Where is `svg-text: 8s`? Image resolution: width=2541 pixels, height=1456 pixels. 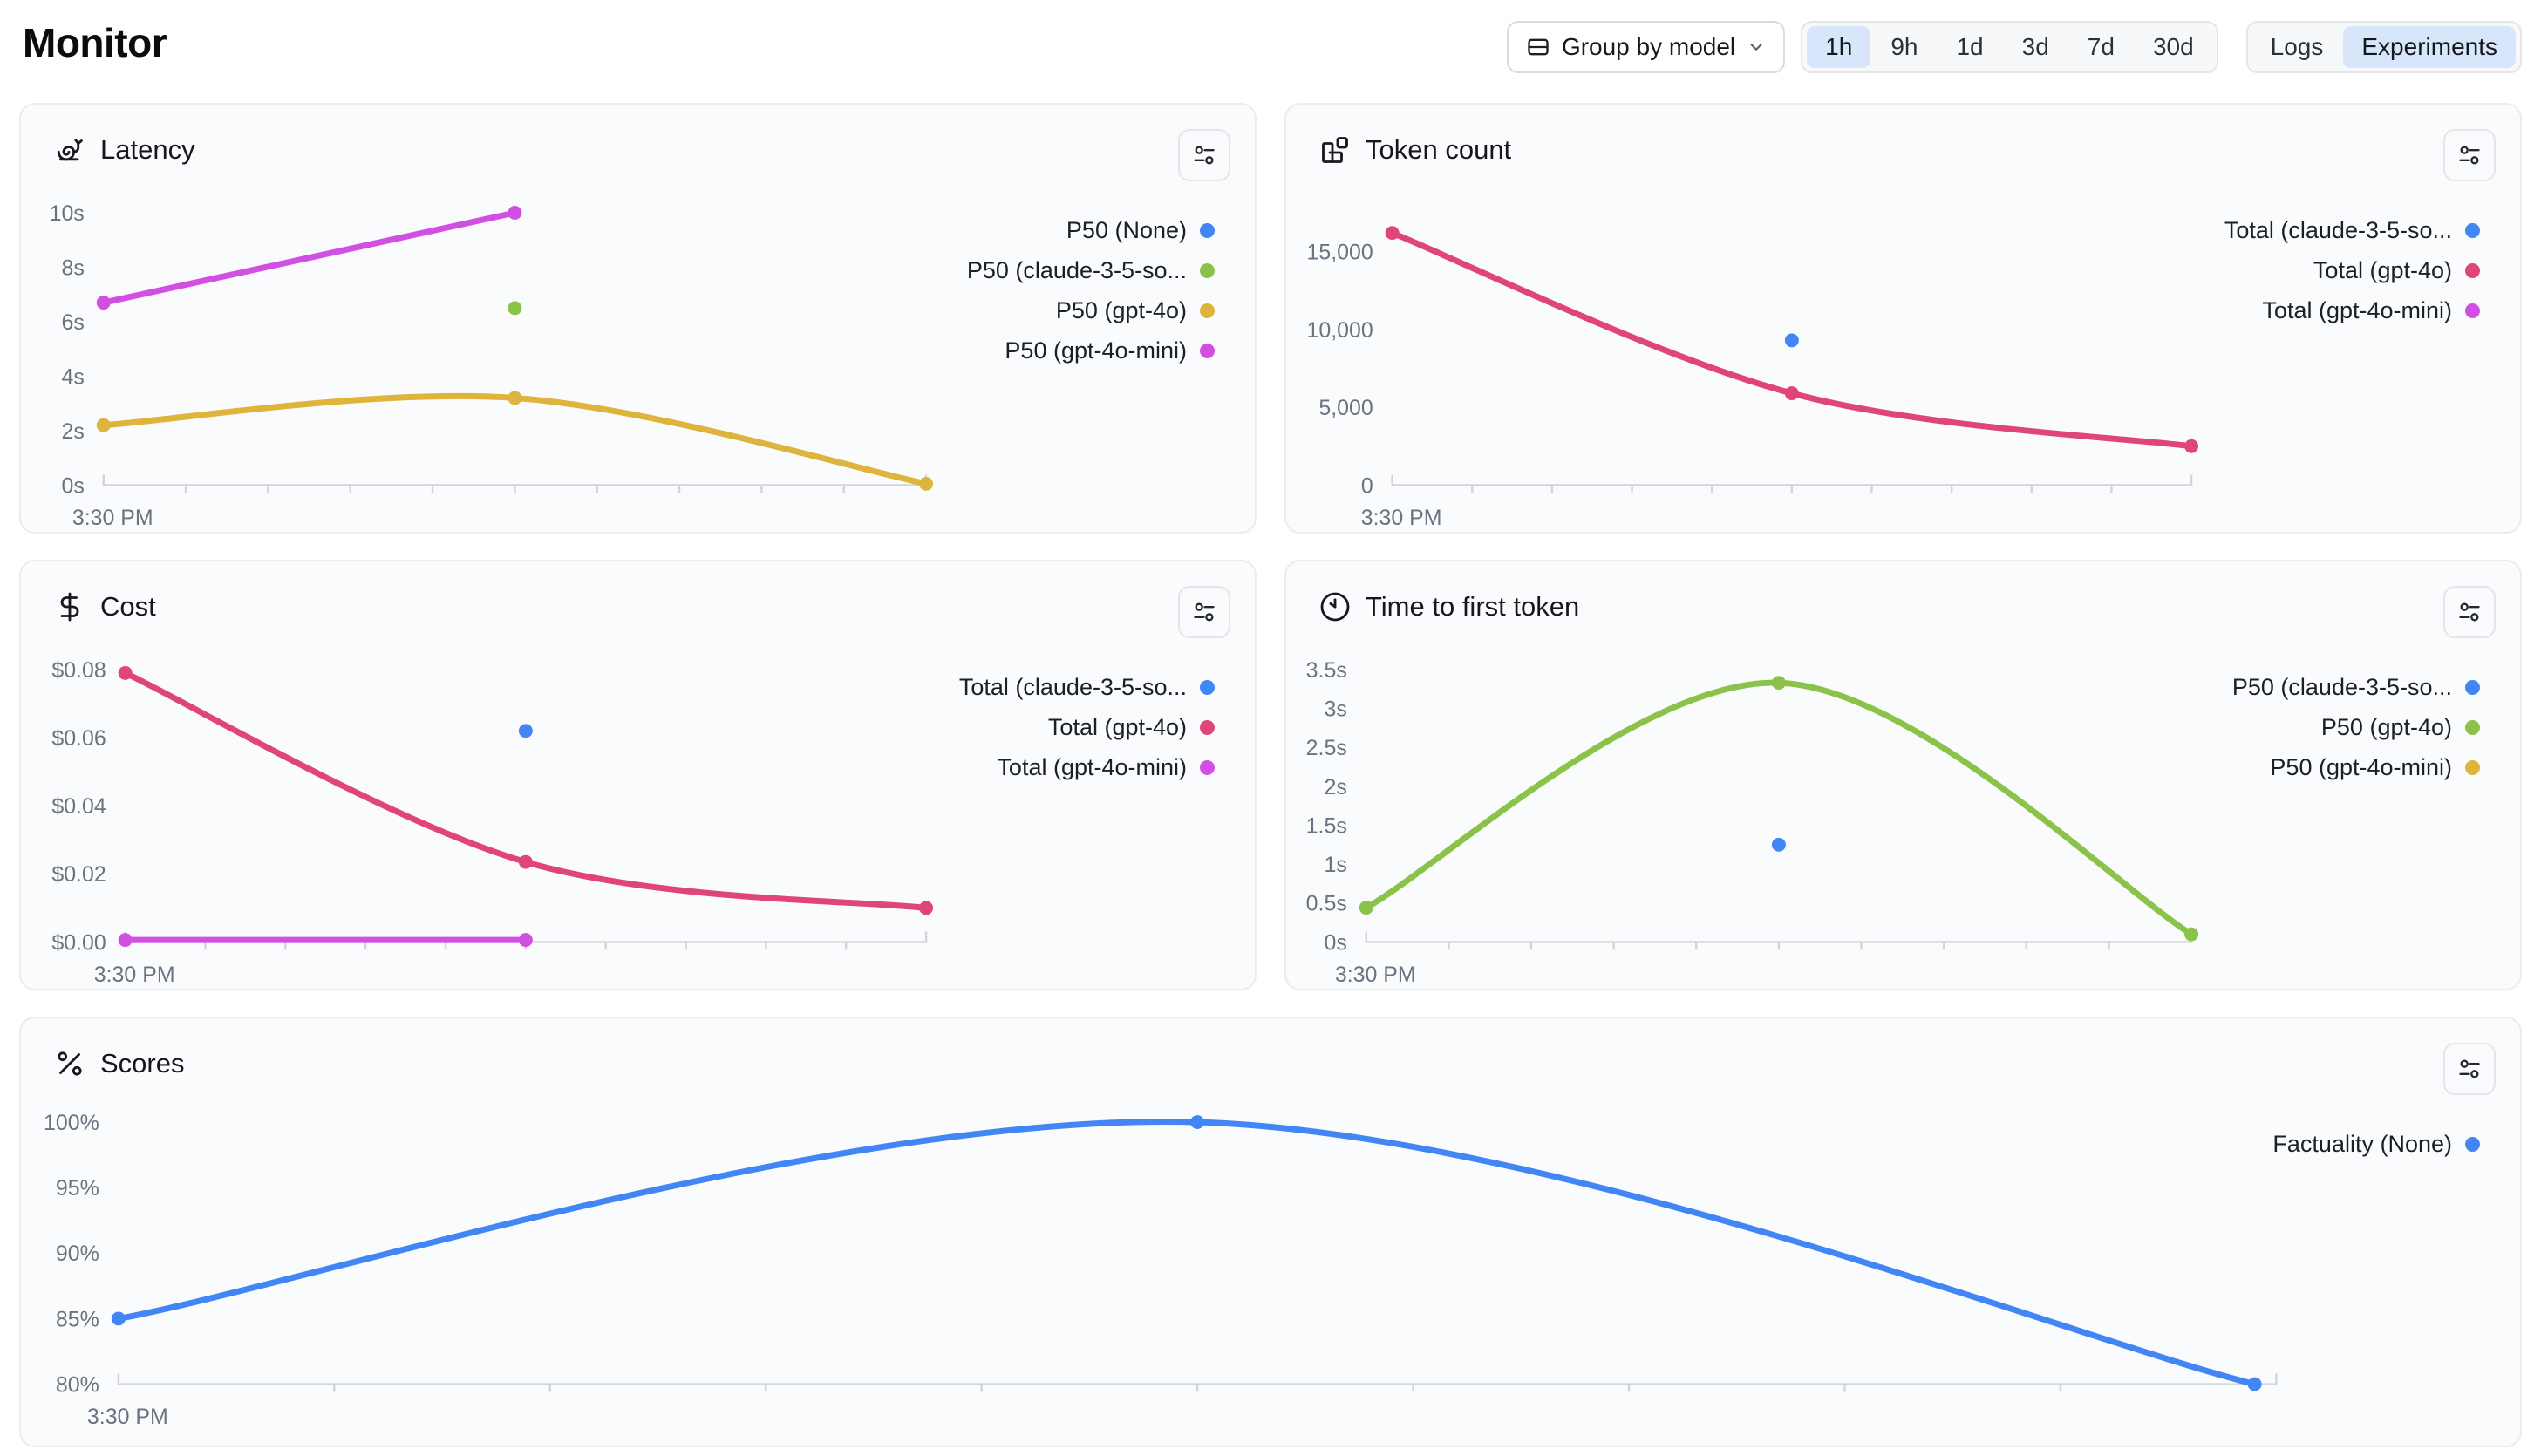
svg-text: 8s is located at coordinates (72, 267).